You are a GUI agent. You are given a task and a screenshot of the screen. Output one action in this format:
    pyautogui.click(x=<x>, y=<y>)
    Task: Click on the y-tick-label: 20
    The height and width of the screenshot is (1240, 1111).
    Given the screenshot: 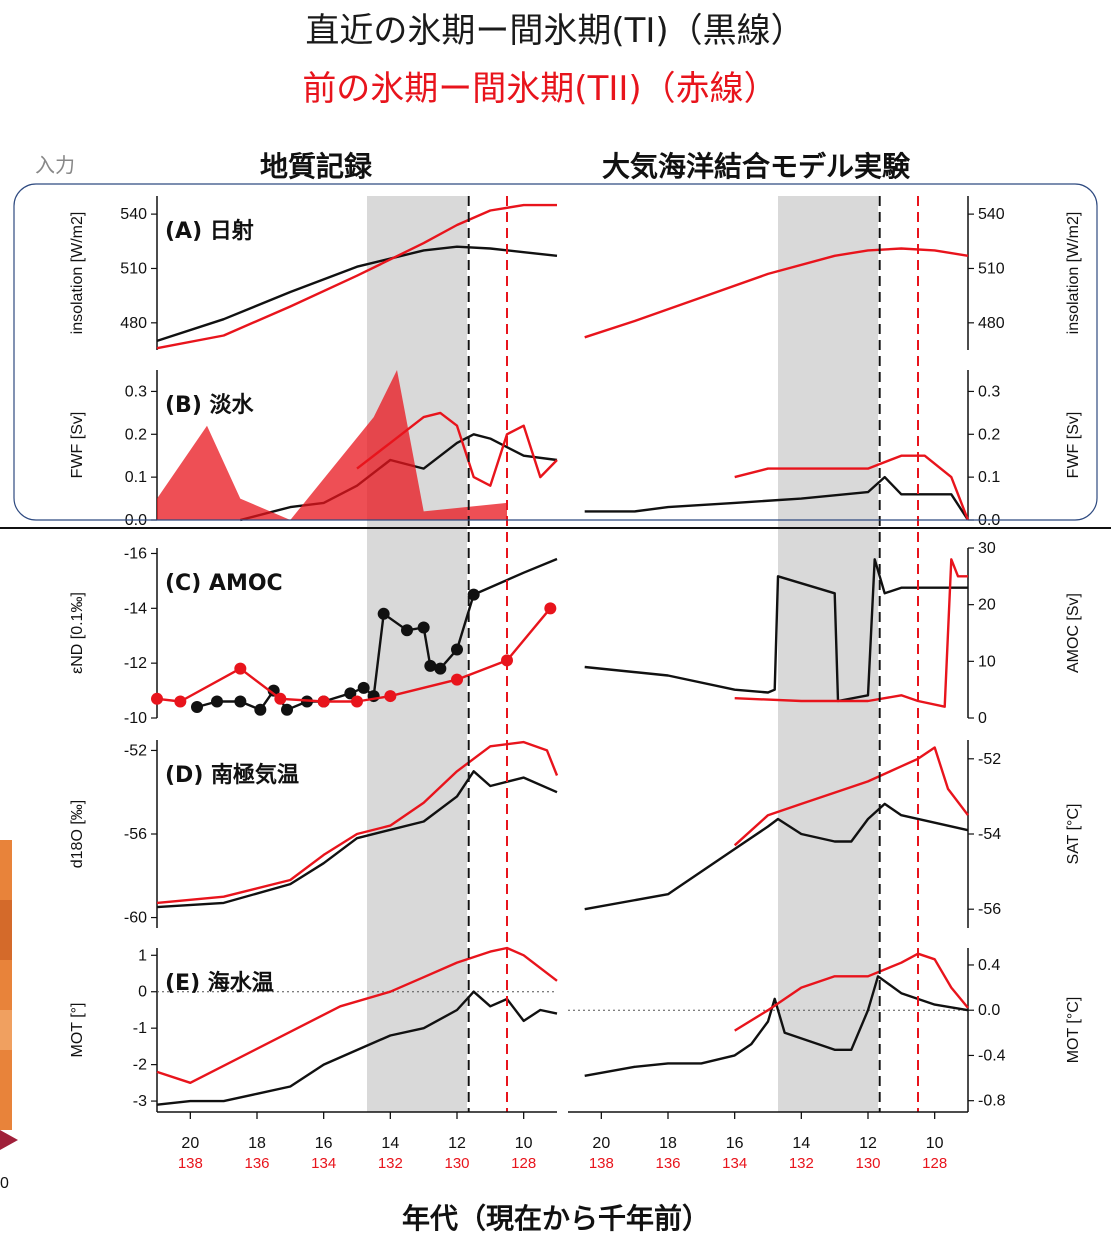 What is the action you would take?
    pyautogui.click(x=987, y=605)
    